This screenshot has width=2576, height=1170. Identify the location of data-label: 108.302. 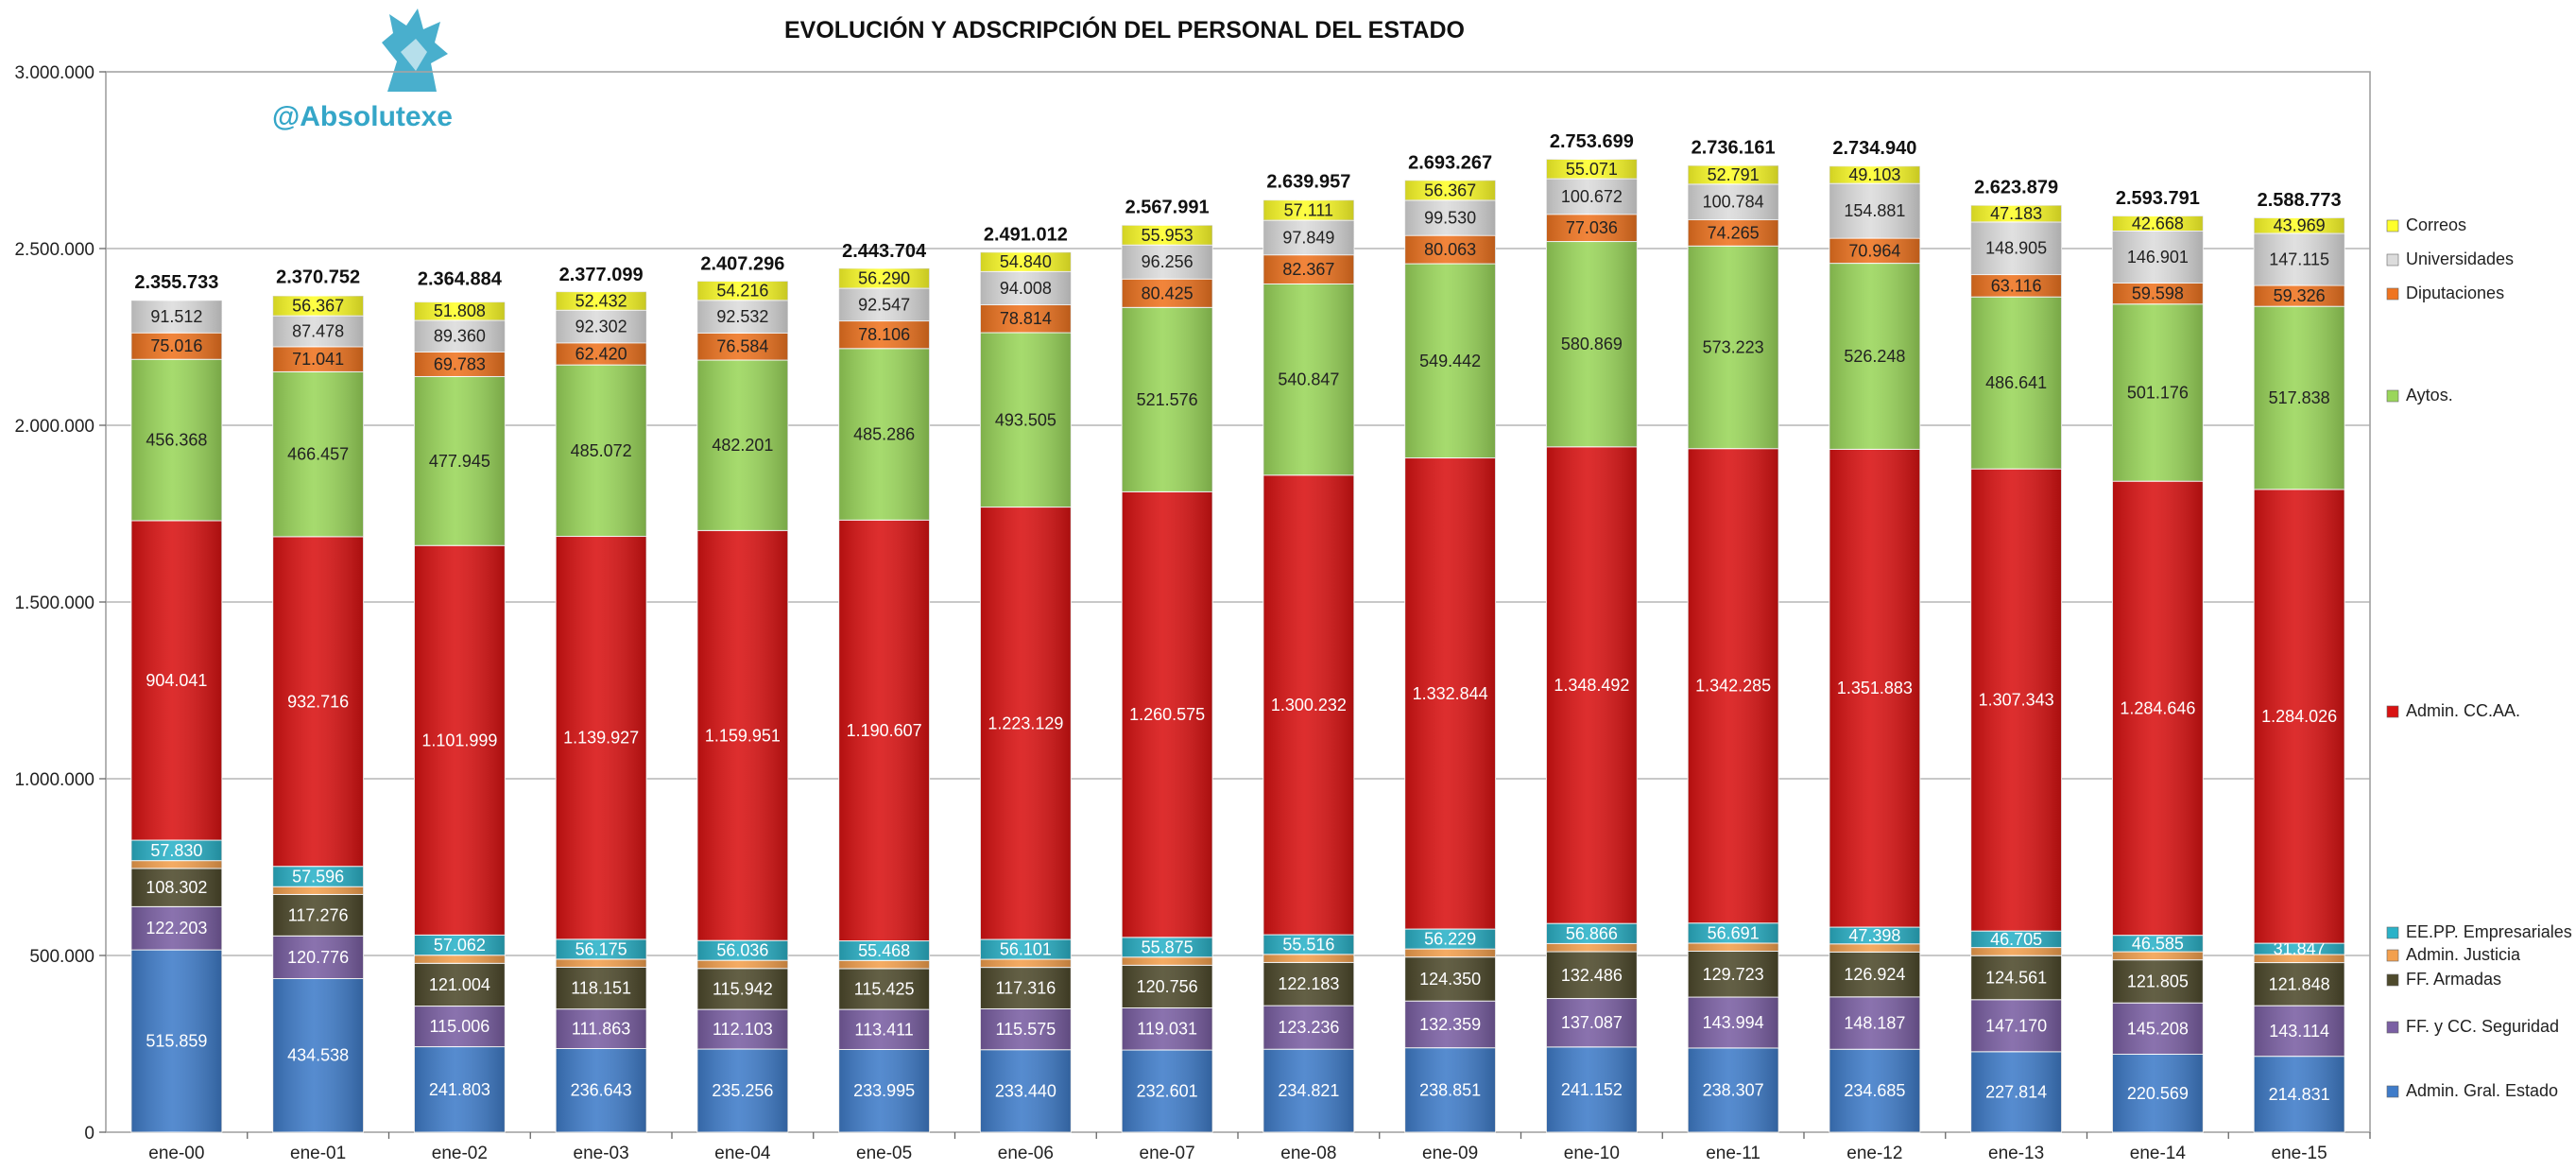
(176, 888).